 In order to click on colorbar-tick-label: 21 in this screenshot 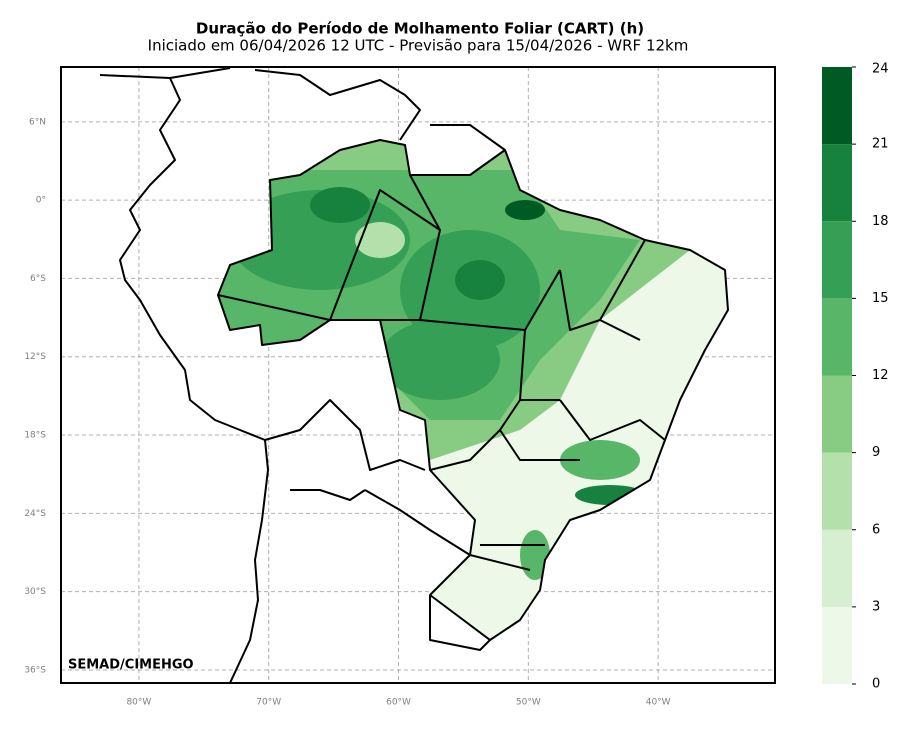, I will do `click(880, 144)`.